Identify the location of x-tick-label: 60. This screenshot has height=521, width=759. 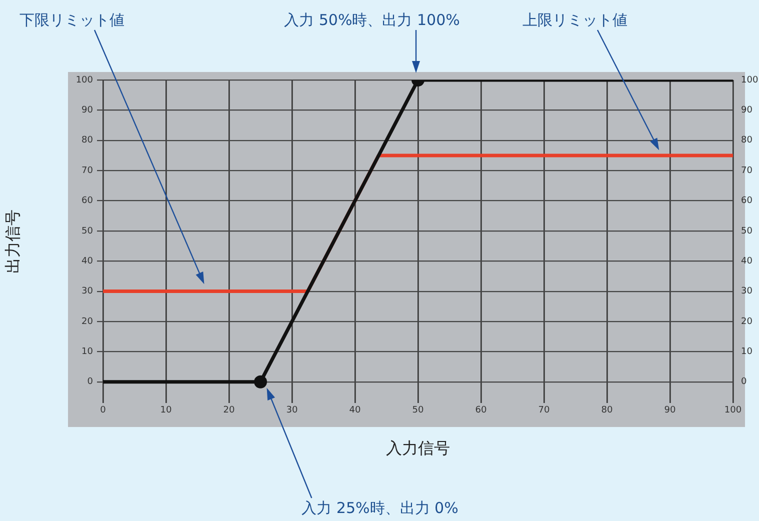
(481, 411).